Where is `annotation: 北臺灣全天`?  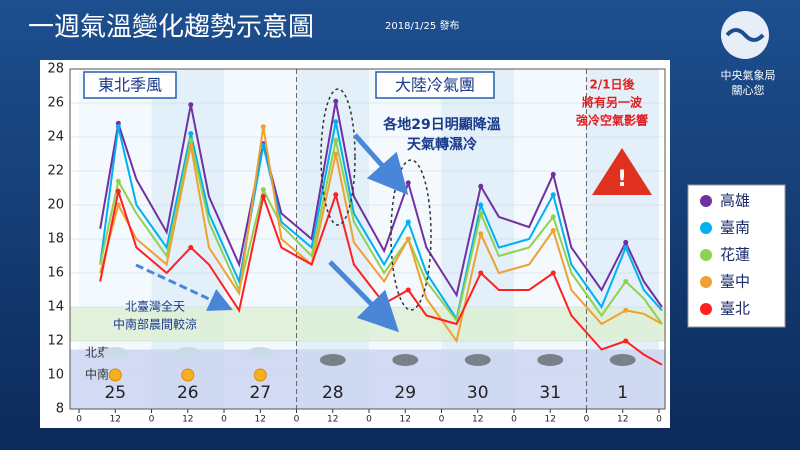
annotation: 北臺灣全天 is located at coordinates (155, 306).